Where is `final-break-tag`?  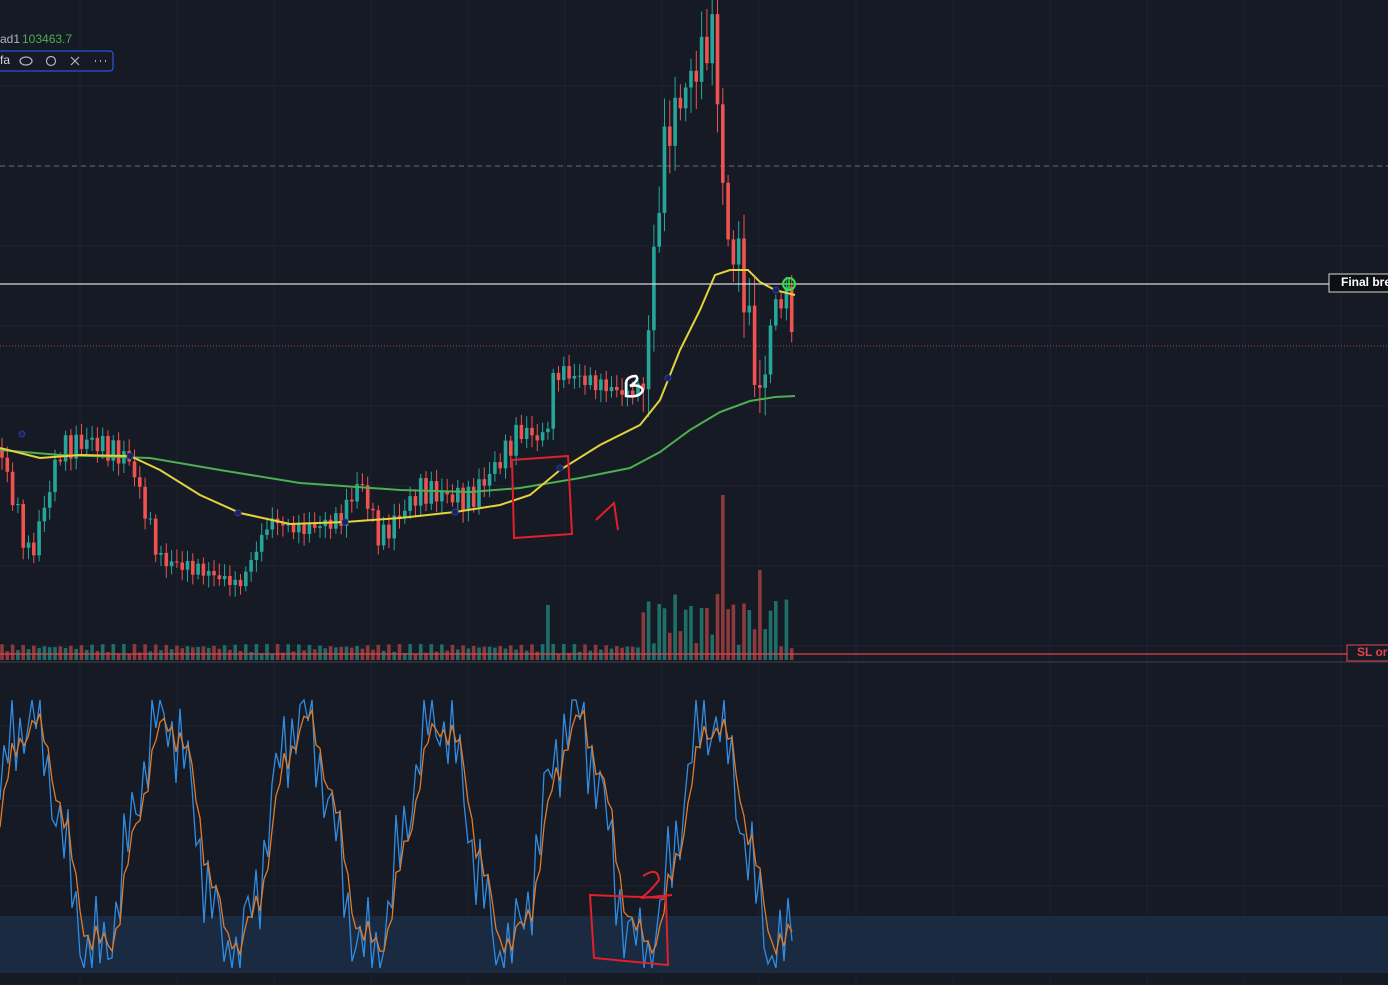 final-break-tag is located at coordinates (1358, 283).